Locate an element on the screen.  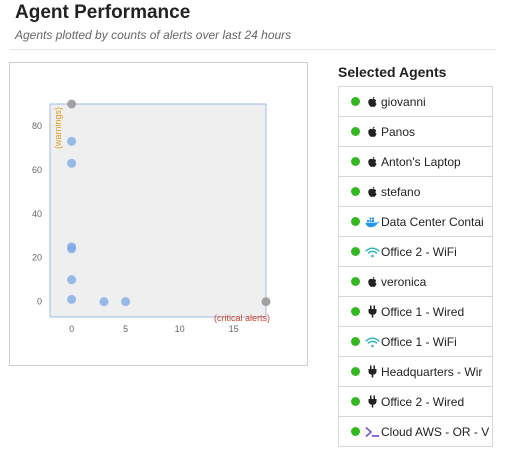
agent-list-item: stefano is located at coordinates (415, 192).